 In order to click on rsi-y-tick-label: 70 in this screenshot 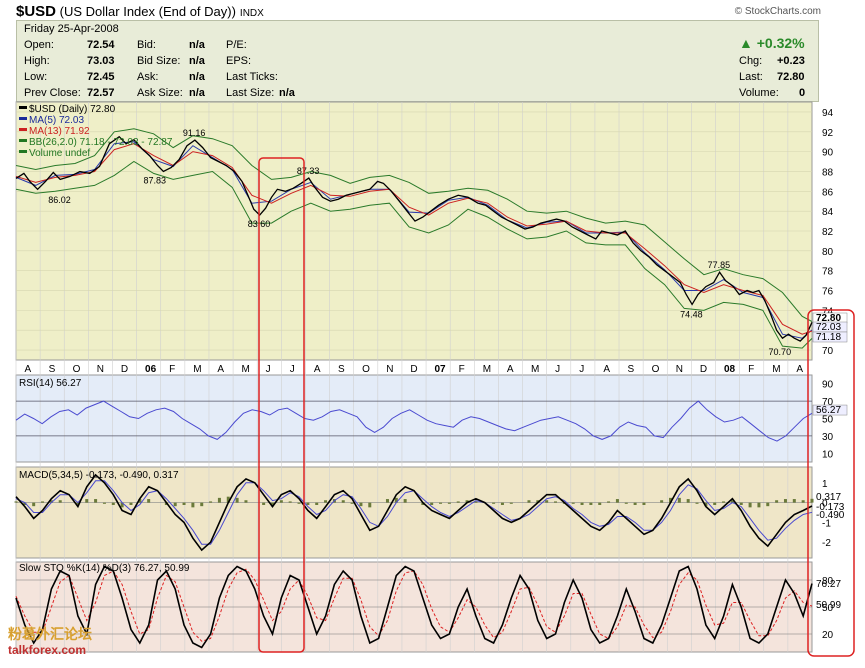, I will do `click(828, 402)`.